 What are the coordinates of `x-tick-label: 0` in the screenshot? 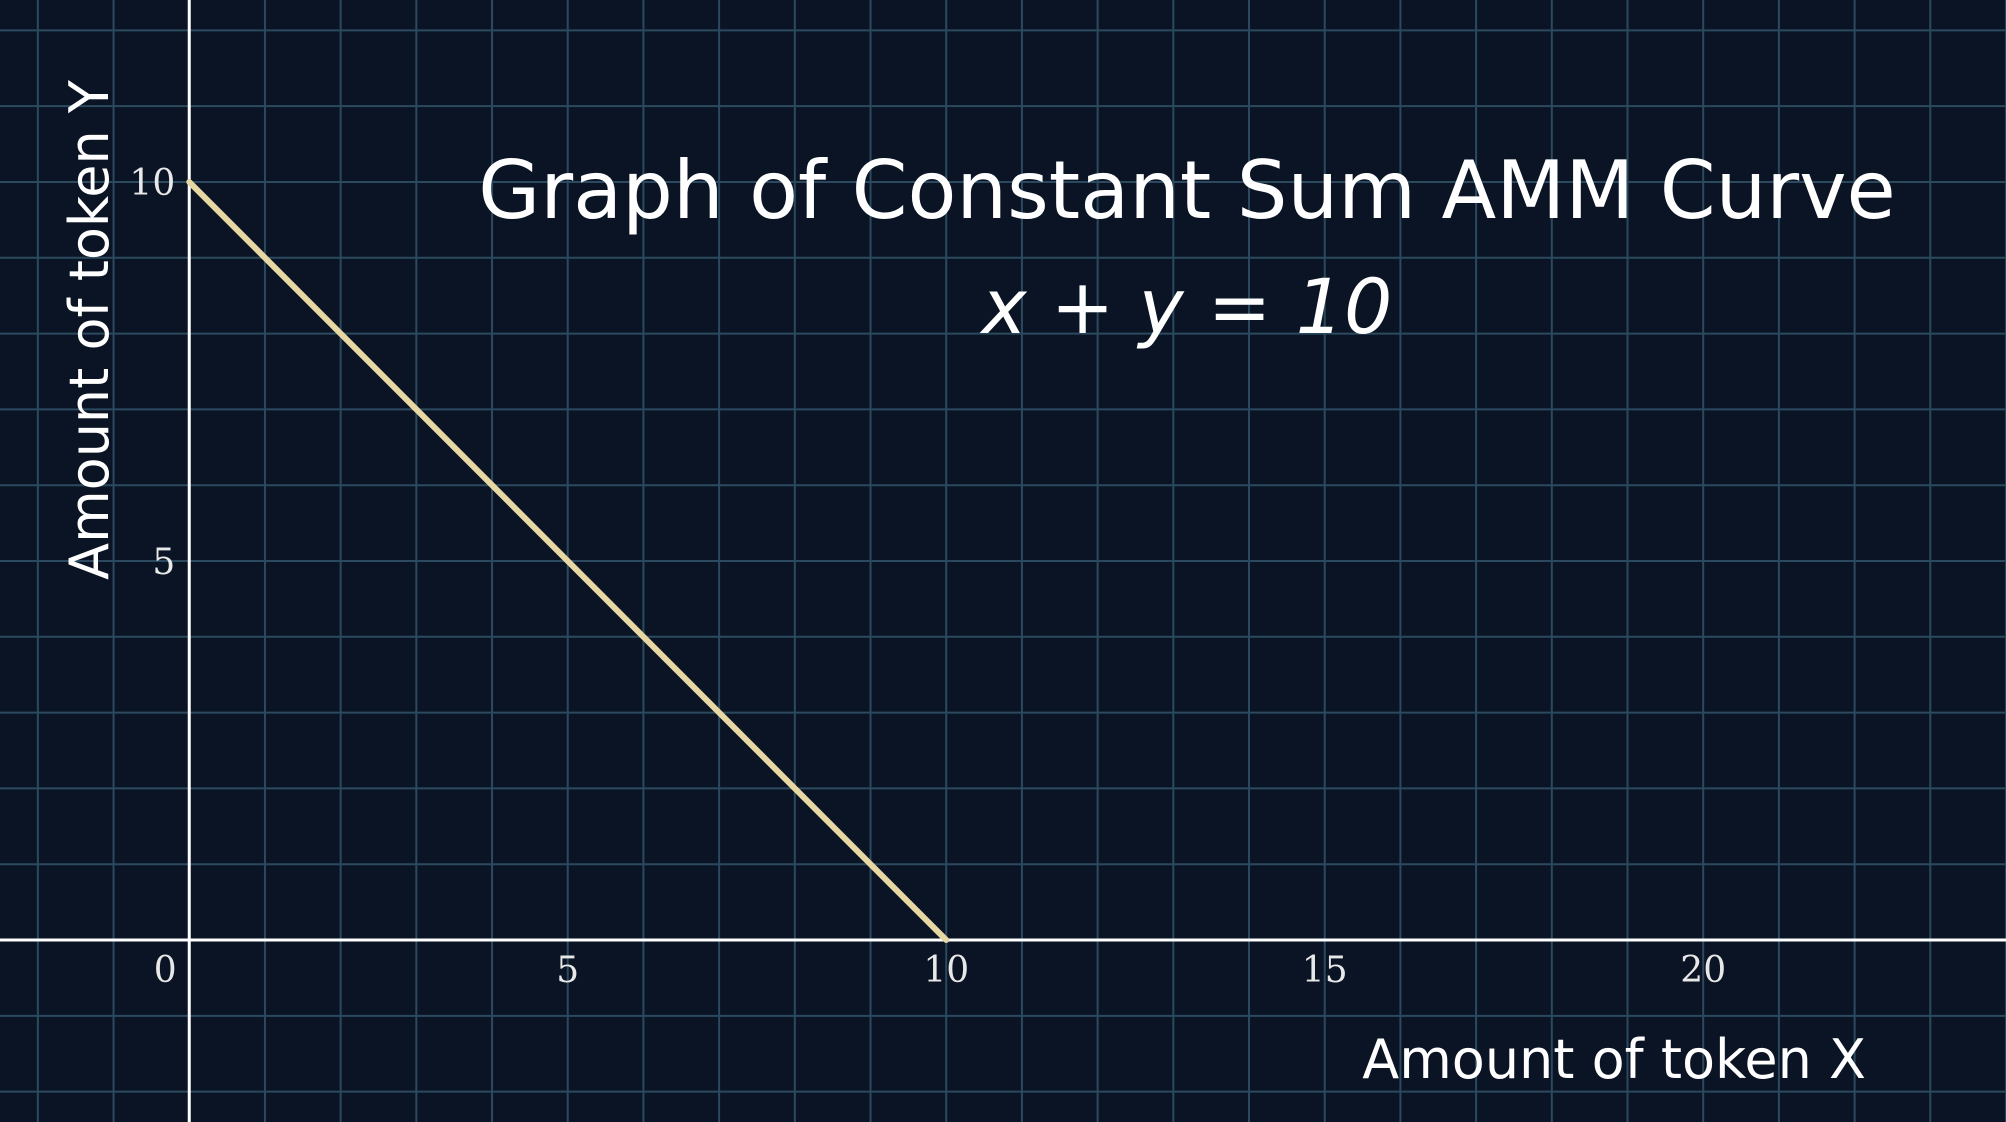 It's located at (165, 970).